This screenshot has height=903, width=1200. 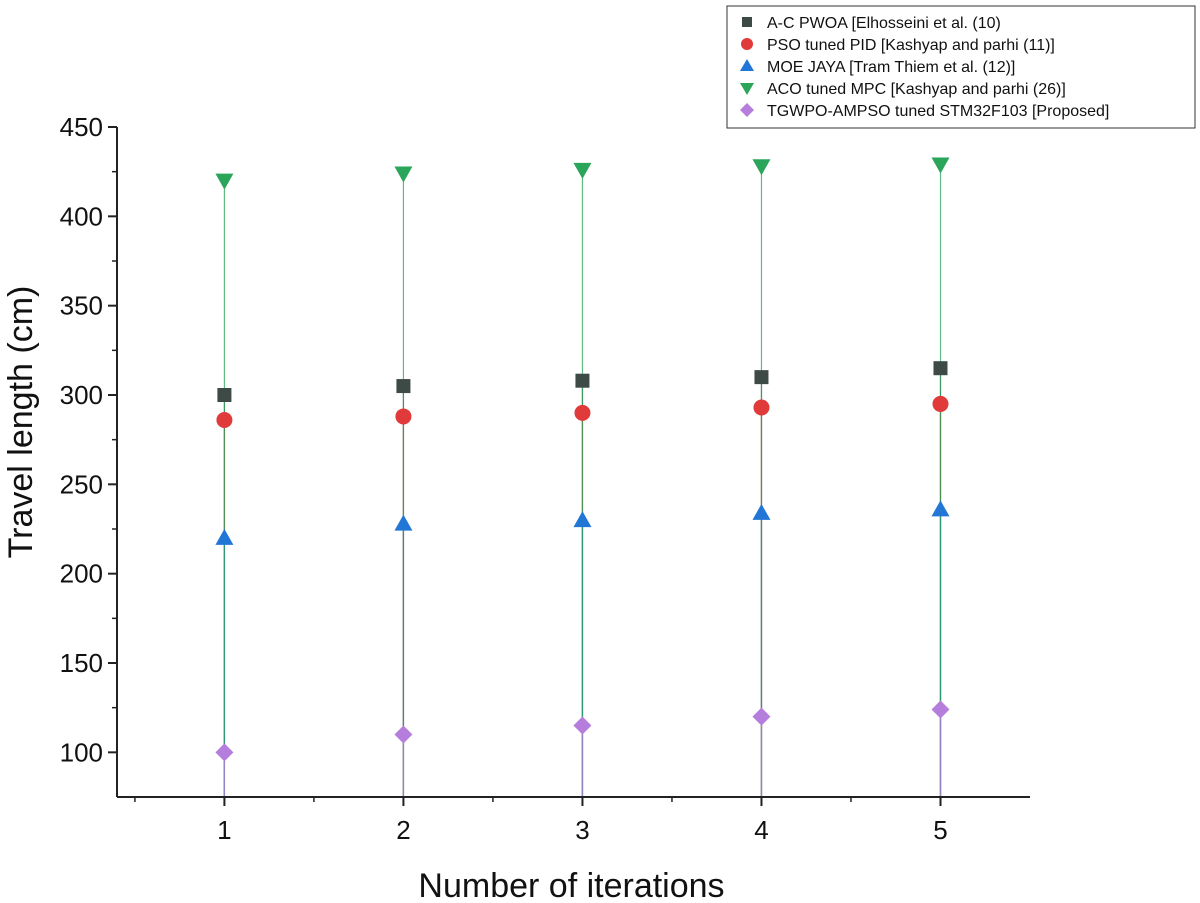 What do you see at coordinates (911, 45) in the screenshot?
I see `legend-label: PSO tuned PID [Kashyap and parhi (11)]` at bounding box center [911, 45].